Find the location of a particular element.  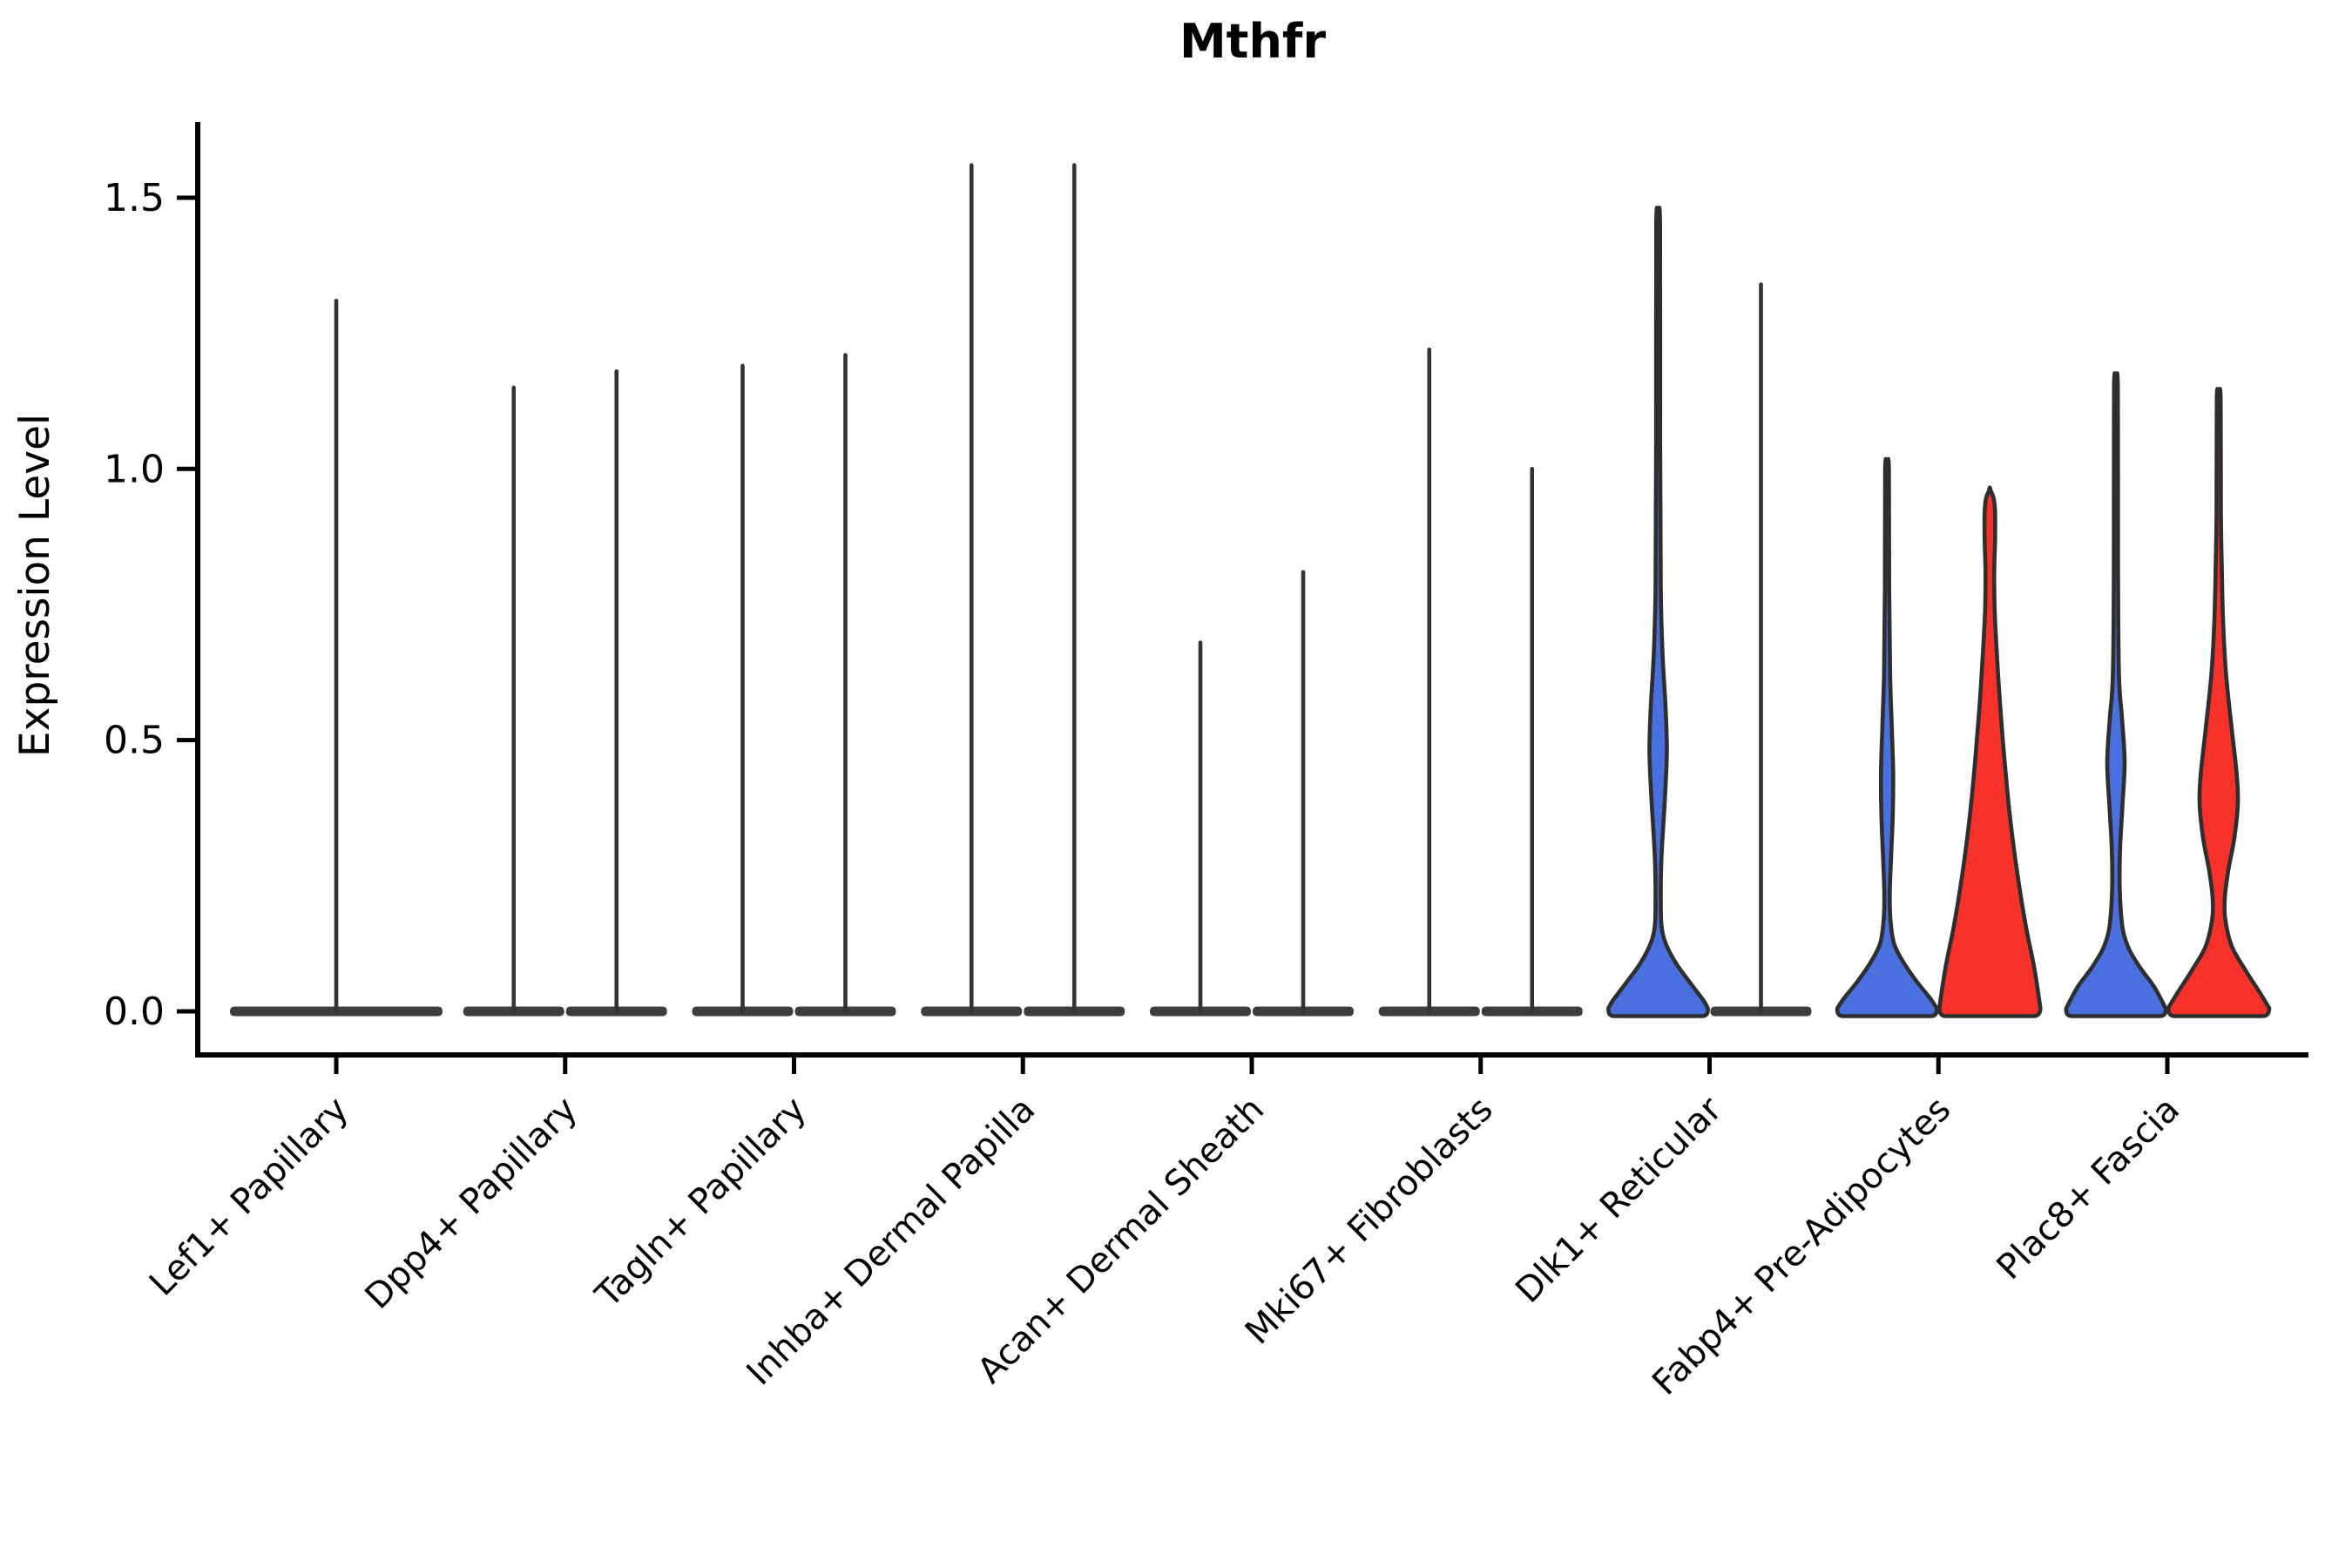

violin-dlk1-reticular-left is located at coordinates (1658, 612).